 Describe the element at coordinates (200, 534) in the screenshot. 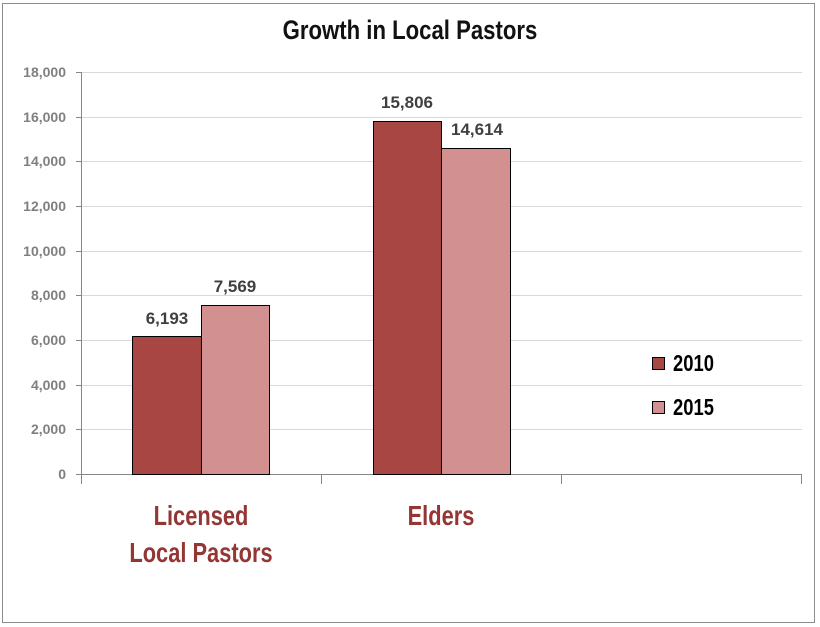

I see `category-label-licensed-local-pastors: Licensed Local Pastors` at that location.